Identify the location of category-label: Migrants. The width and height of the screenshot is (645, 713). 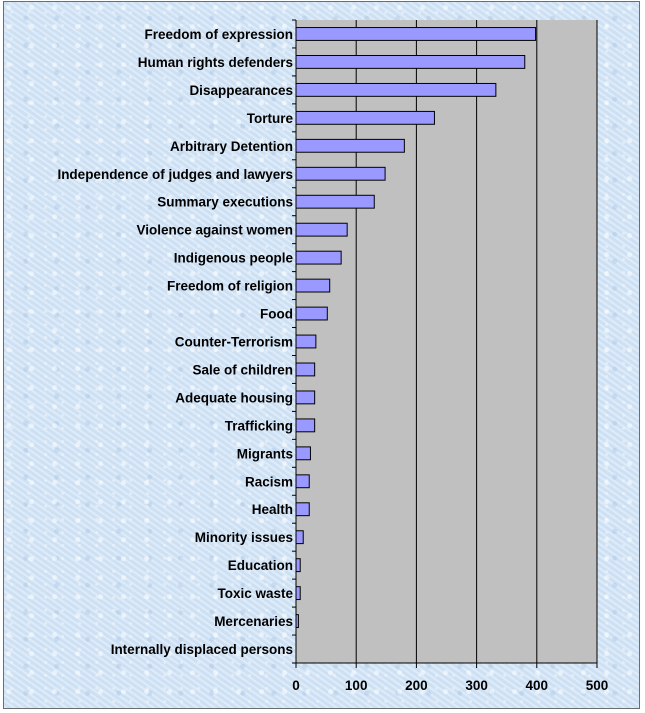
(265, 453).